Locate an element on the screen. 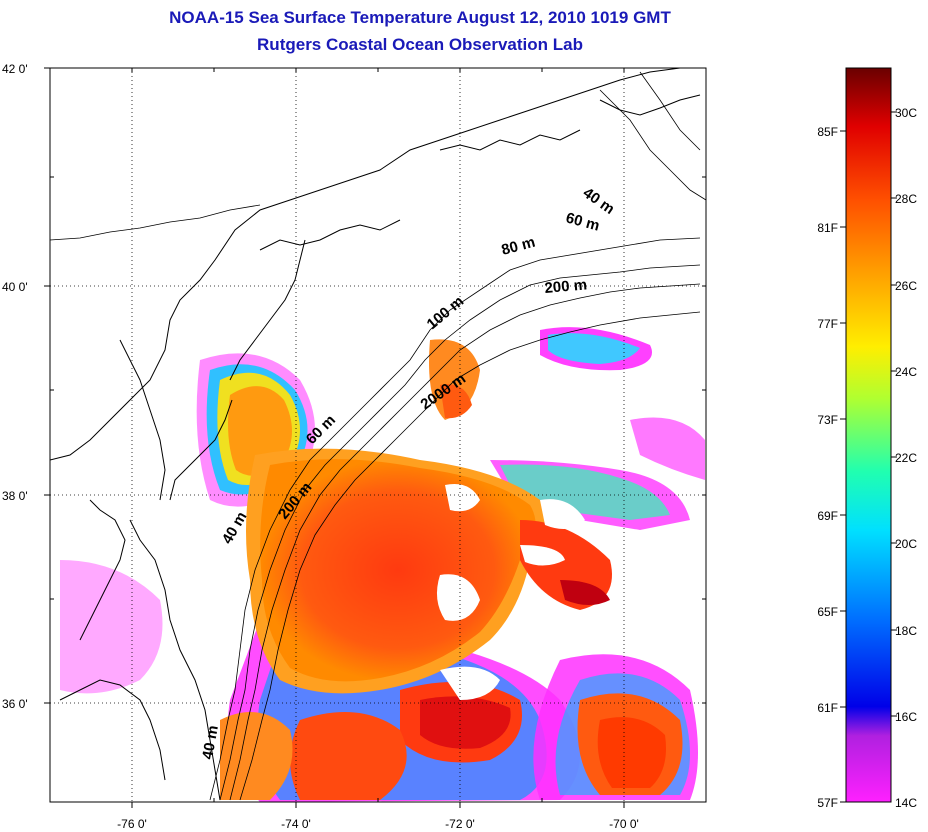 The height and width of the screenshot is (832, 928). lat-tick-label: 38 0' is located at coordinates (15, 496).